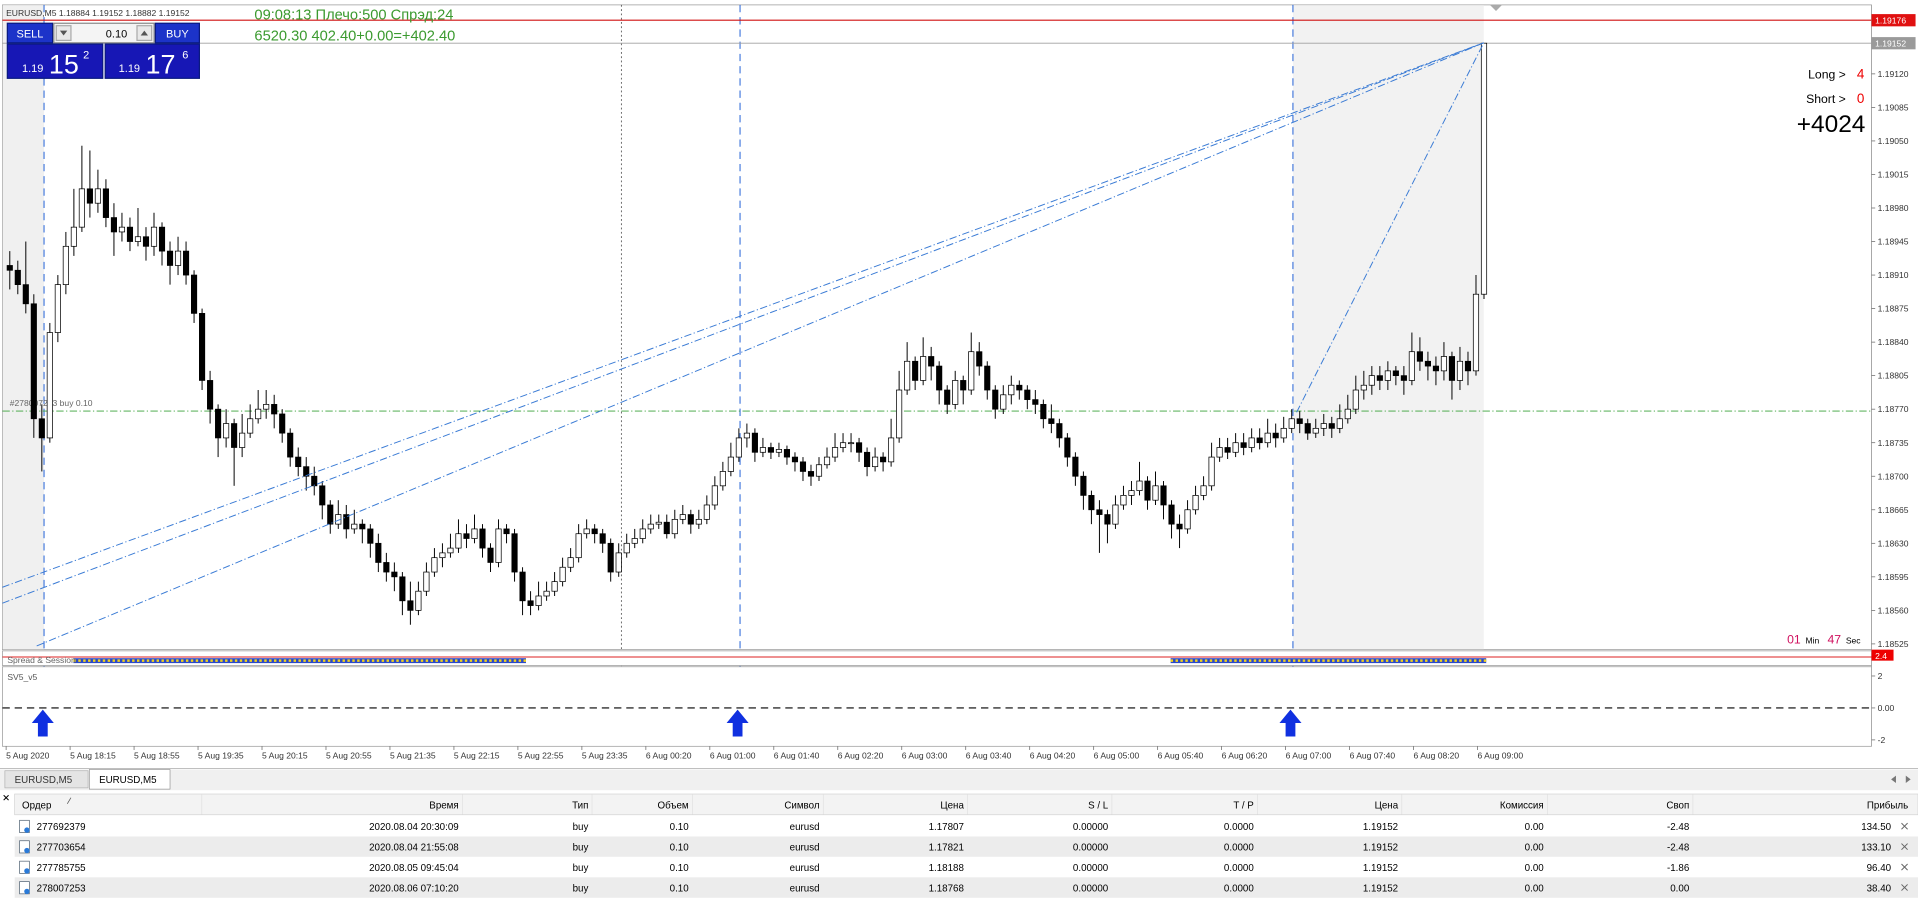  What do you see at coordinates (1893, 74) in the screenshot?
I see `y-tick-label: 1.19120` at bounding box center [1893, 74].